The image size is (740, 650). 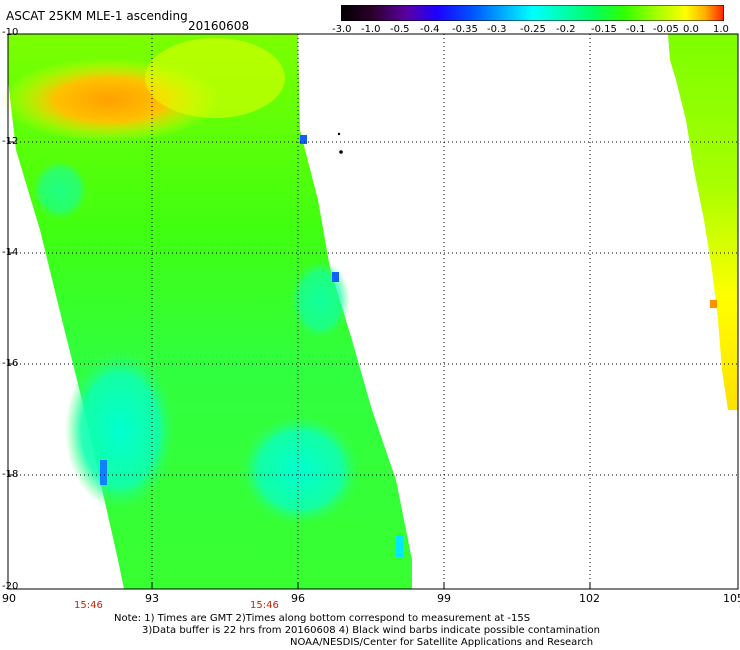 I want to click on longitude-label: 105, so click(x=731, y=598).